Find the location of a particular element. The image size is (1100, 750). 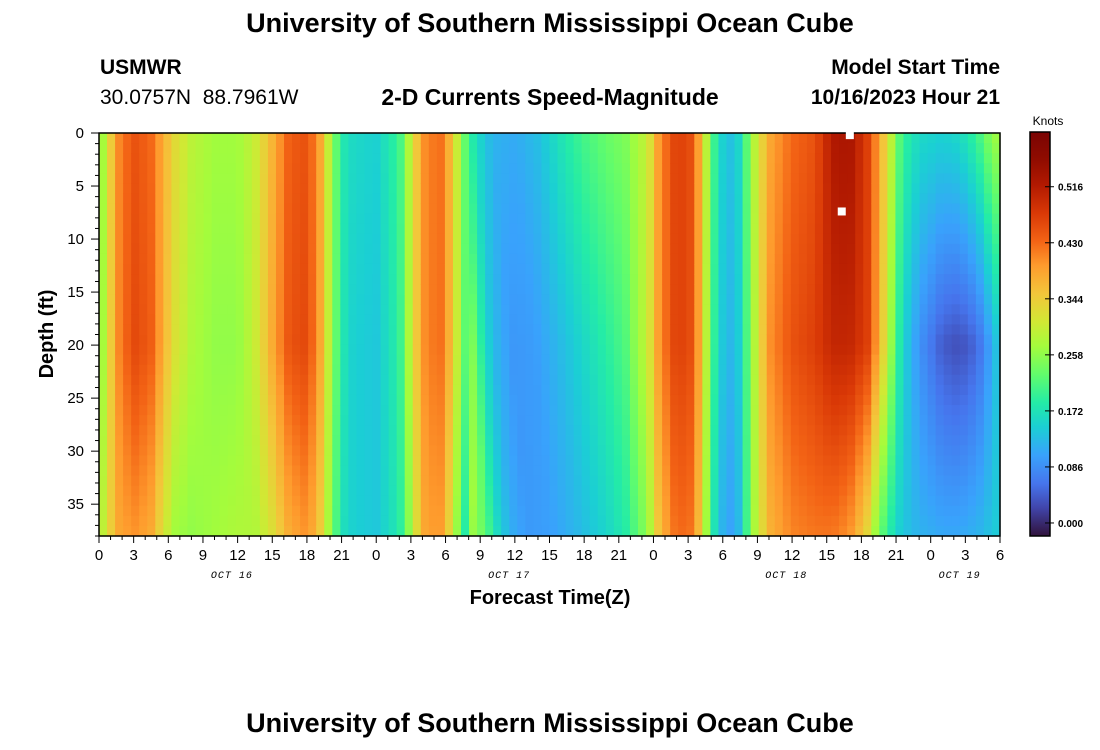

model-start-label: Model Start Time is located at coordinates (915, 67).